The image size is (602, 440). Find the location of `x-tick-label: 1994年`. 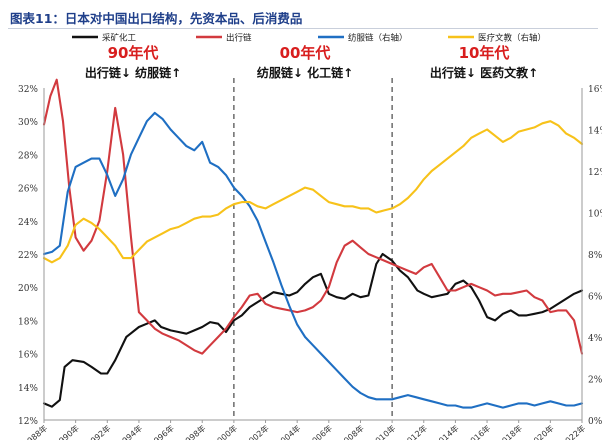

x-tick-label: 1994年 is located at coordinates (130, 431).